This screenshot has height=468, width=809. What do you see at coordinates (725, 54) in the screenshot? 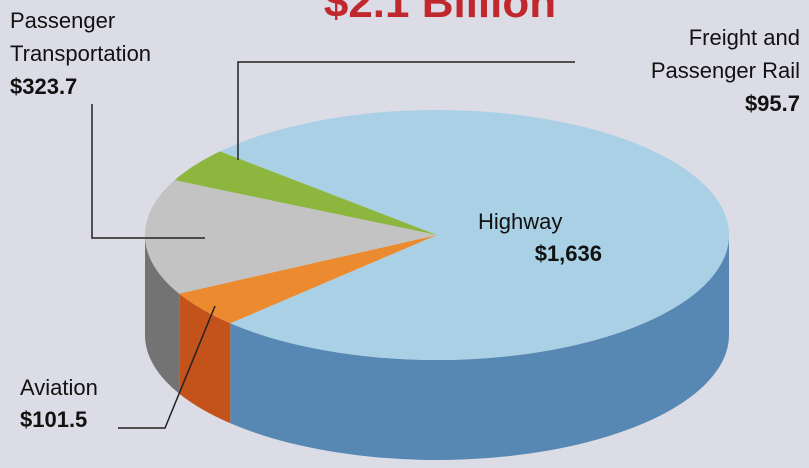
I see `label-name: Freight and Passenger Rail` at bounding box center [725, 54].